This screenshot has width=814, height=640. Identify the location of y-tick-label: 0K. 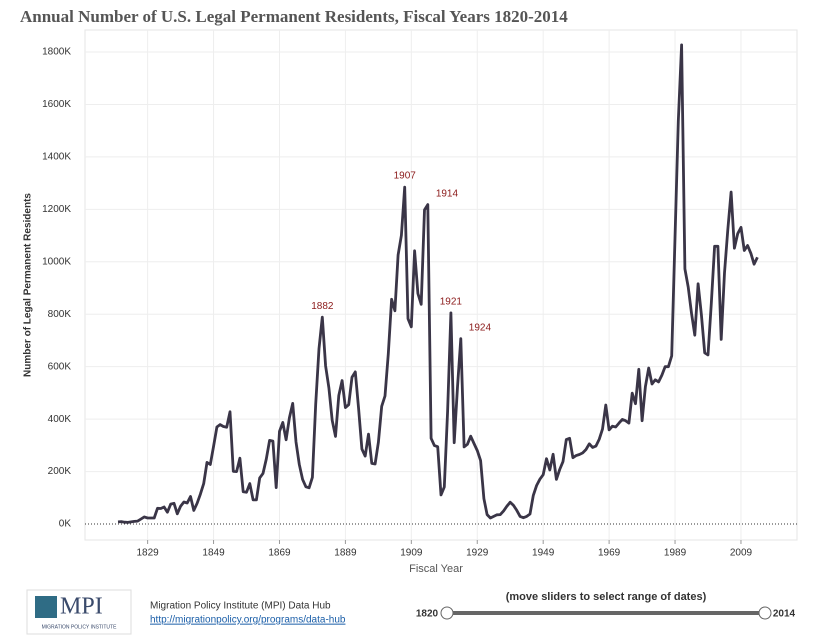
(65, 524).